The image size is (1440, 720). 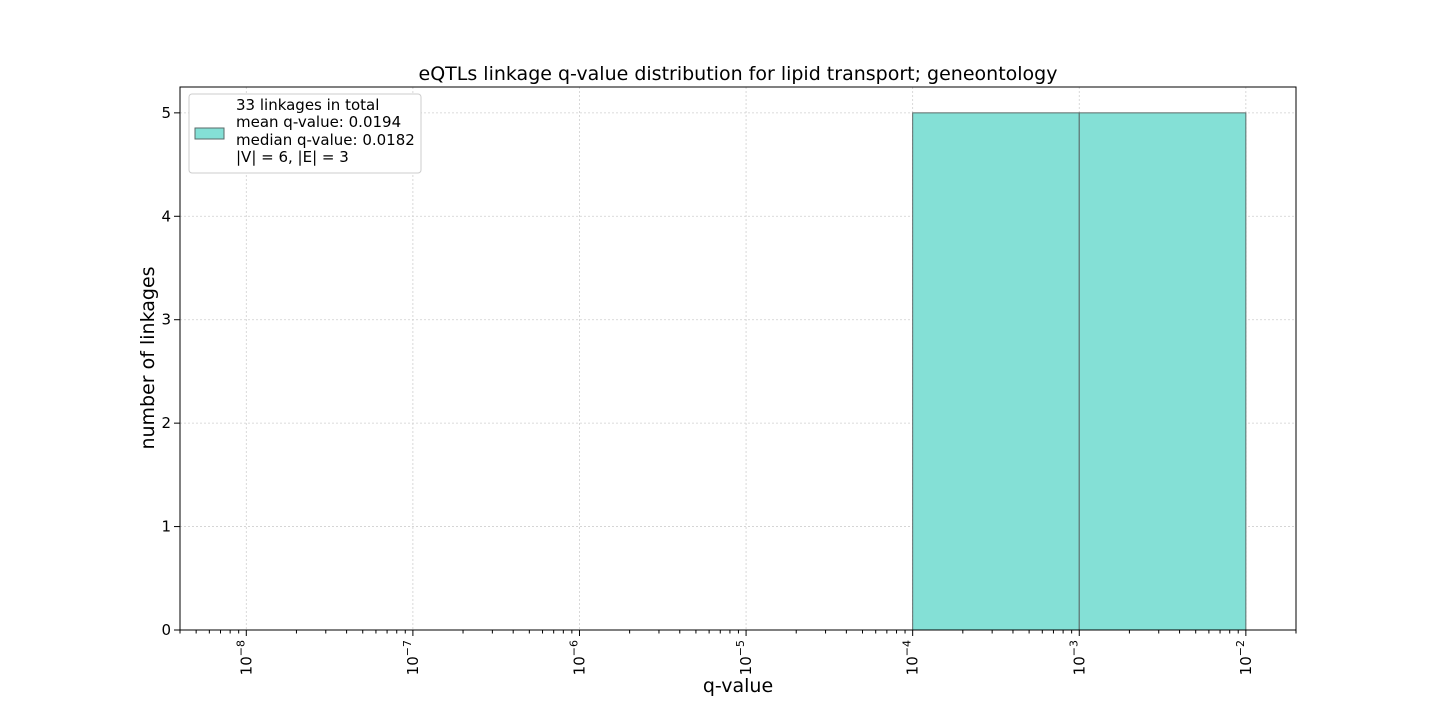 What do you see at coordinates (1244, 657) in the screenshot?
I see `x-tick-label: 10−2` at bounding box center [1244, 657].